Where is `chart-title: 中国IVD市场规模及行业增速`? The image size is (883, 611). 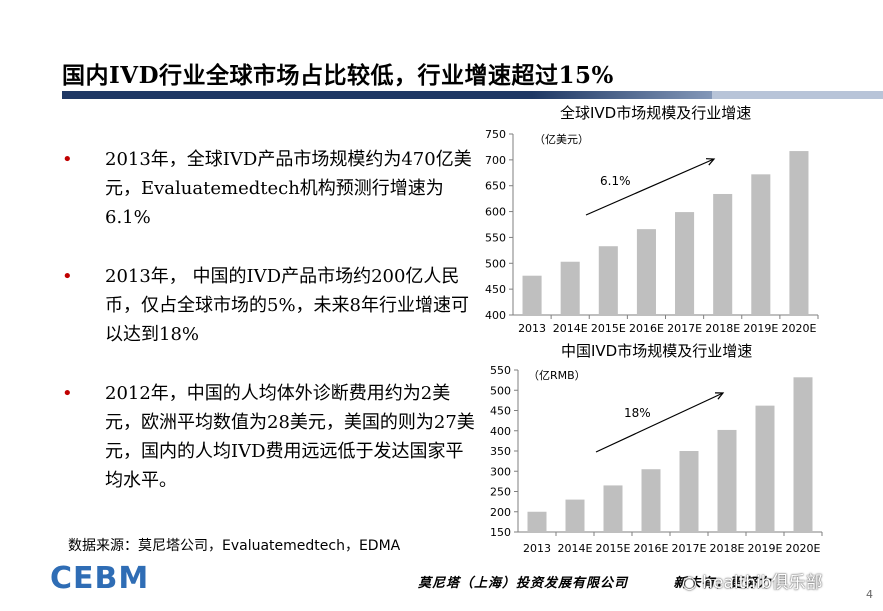 chart-title: 中国IVD市场规模及行业增速 is located at coordinates (656, 351).